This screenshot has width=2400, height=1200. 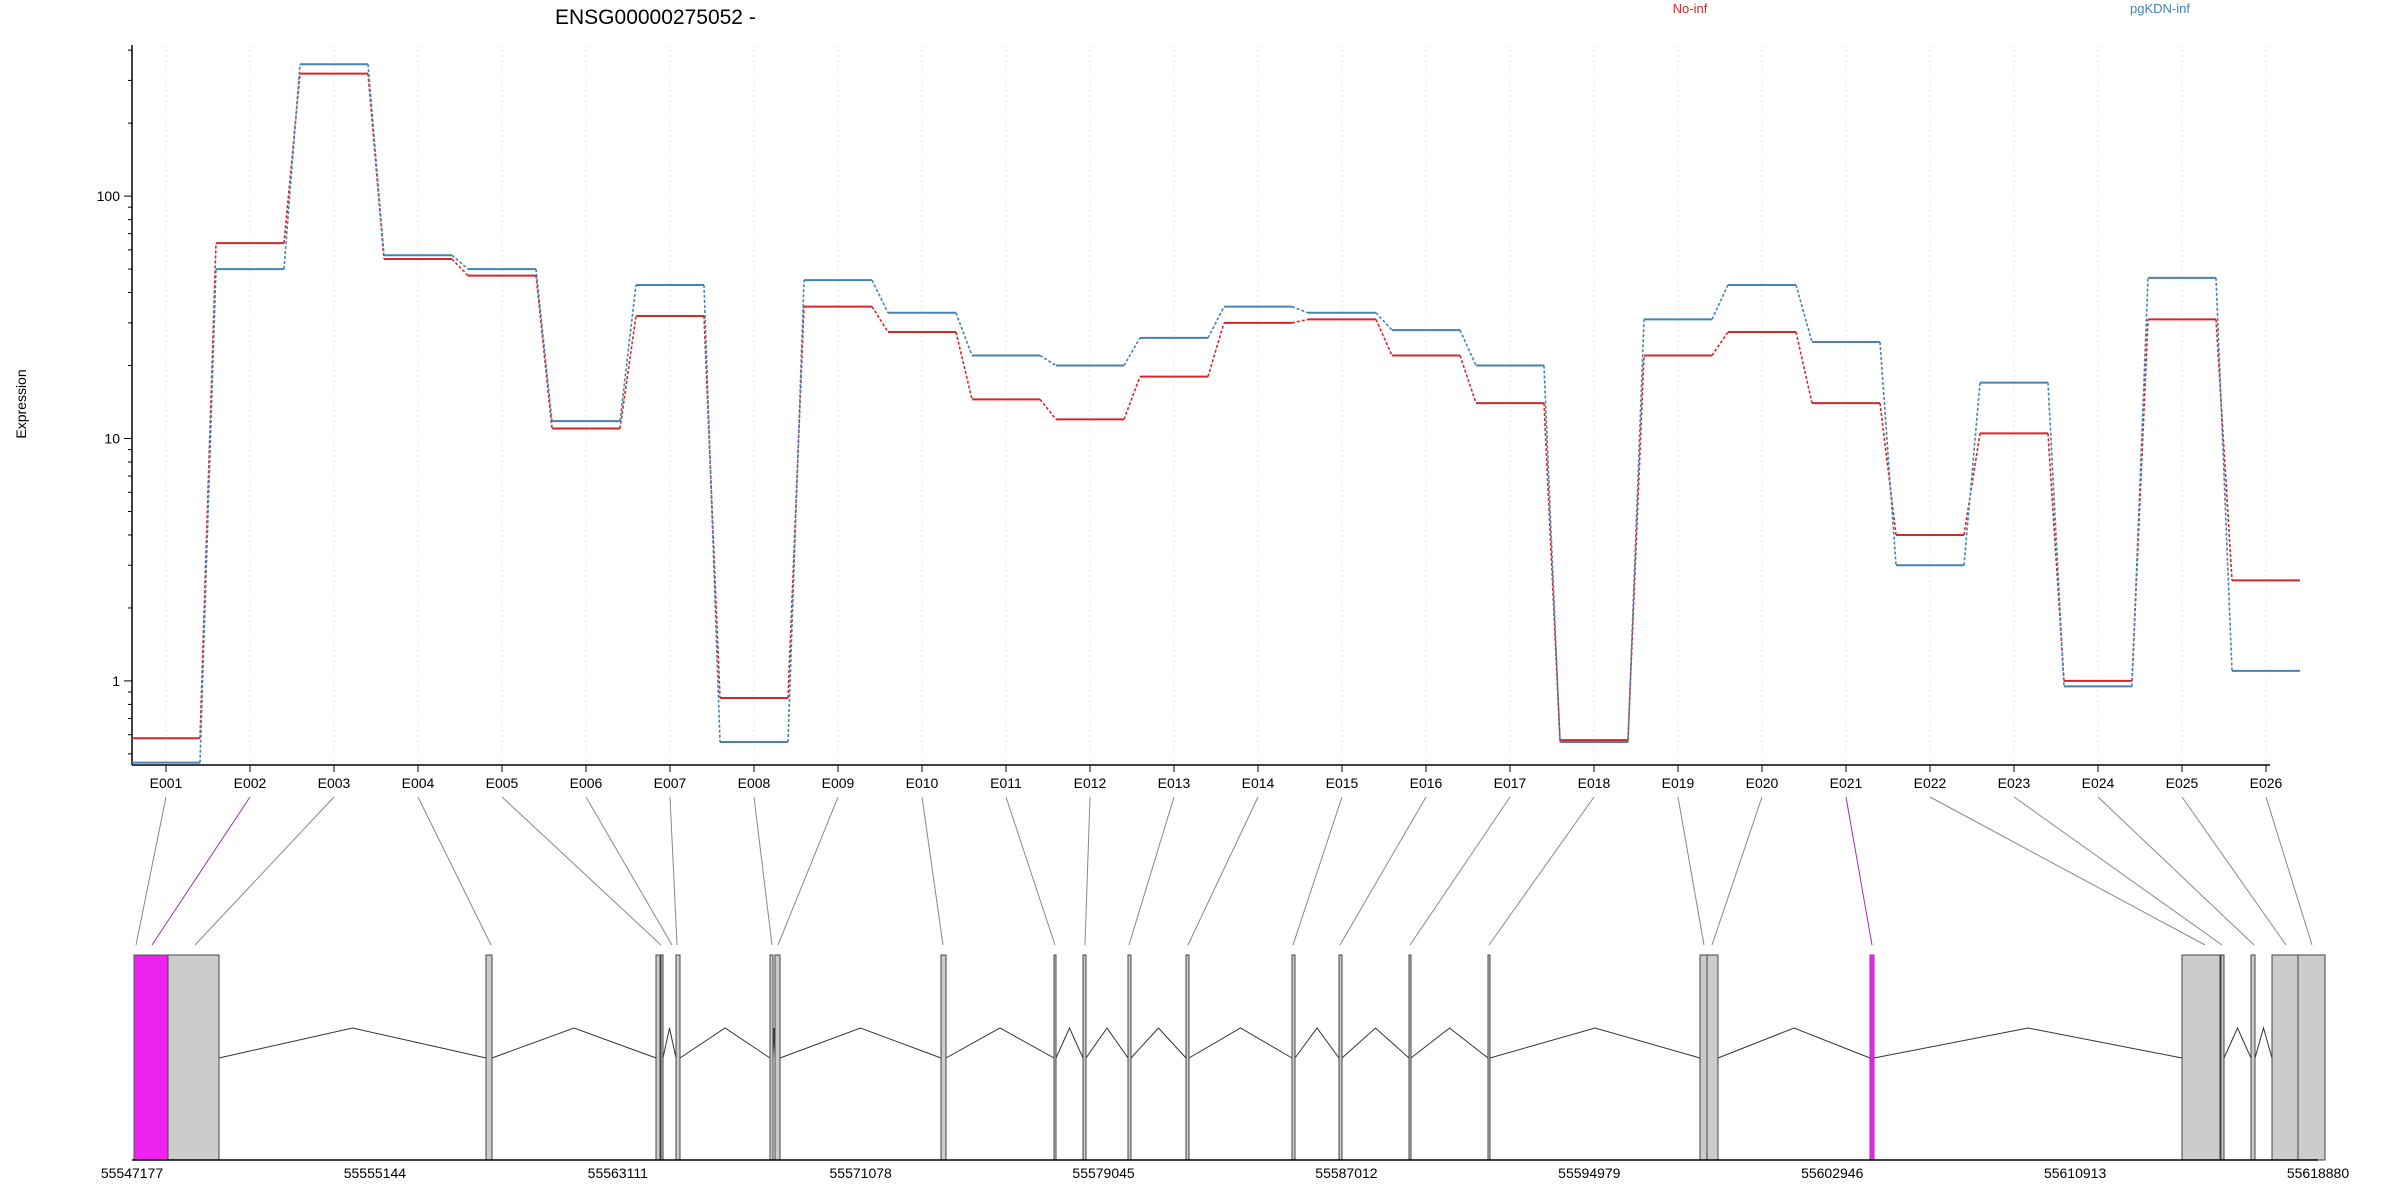 What do you see at coordinates (166, 783) in the screenshot?
I see `x-tick-label: E001` at bounding box center [166, 783].